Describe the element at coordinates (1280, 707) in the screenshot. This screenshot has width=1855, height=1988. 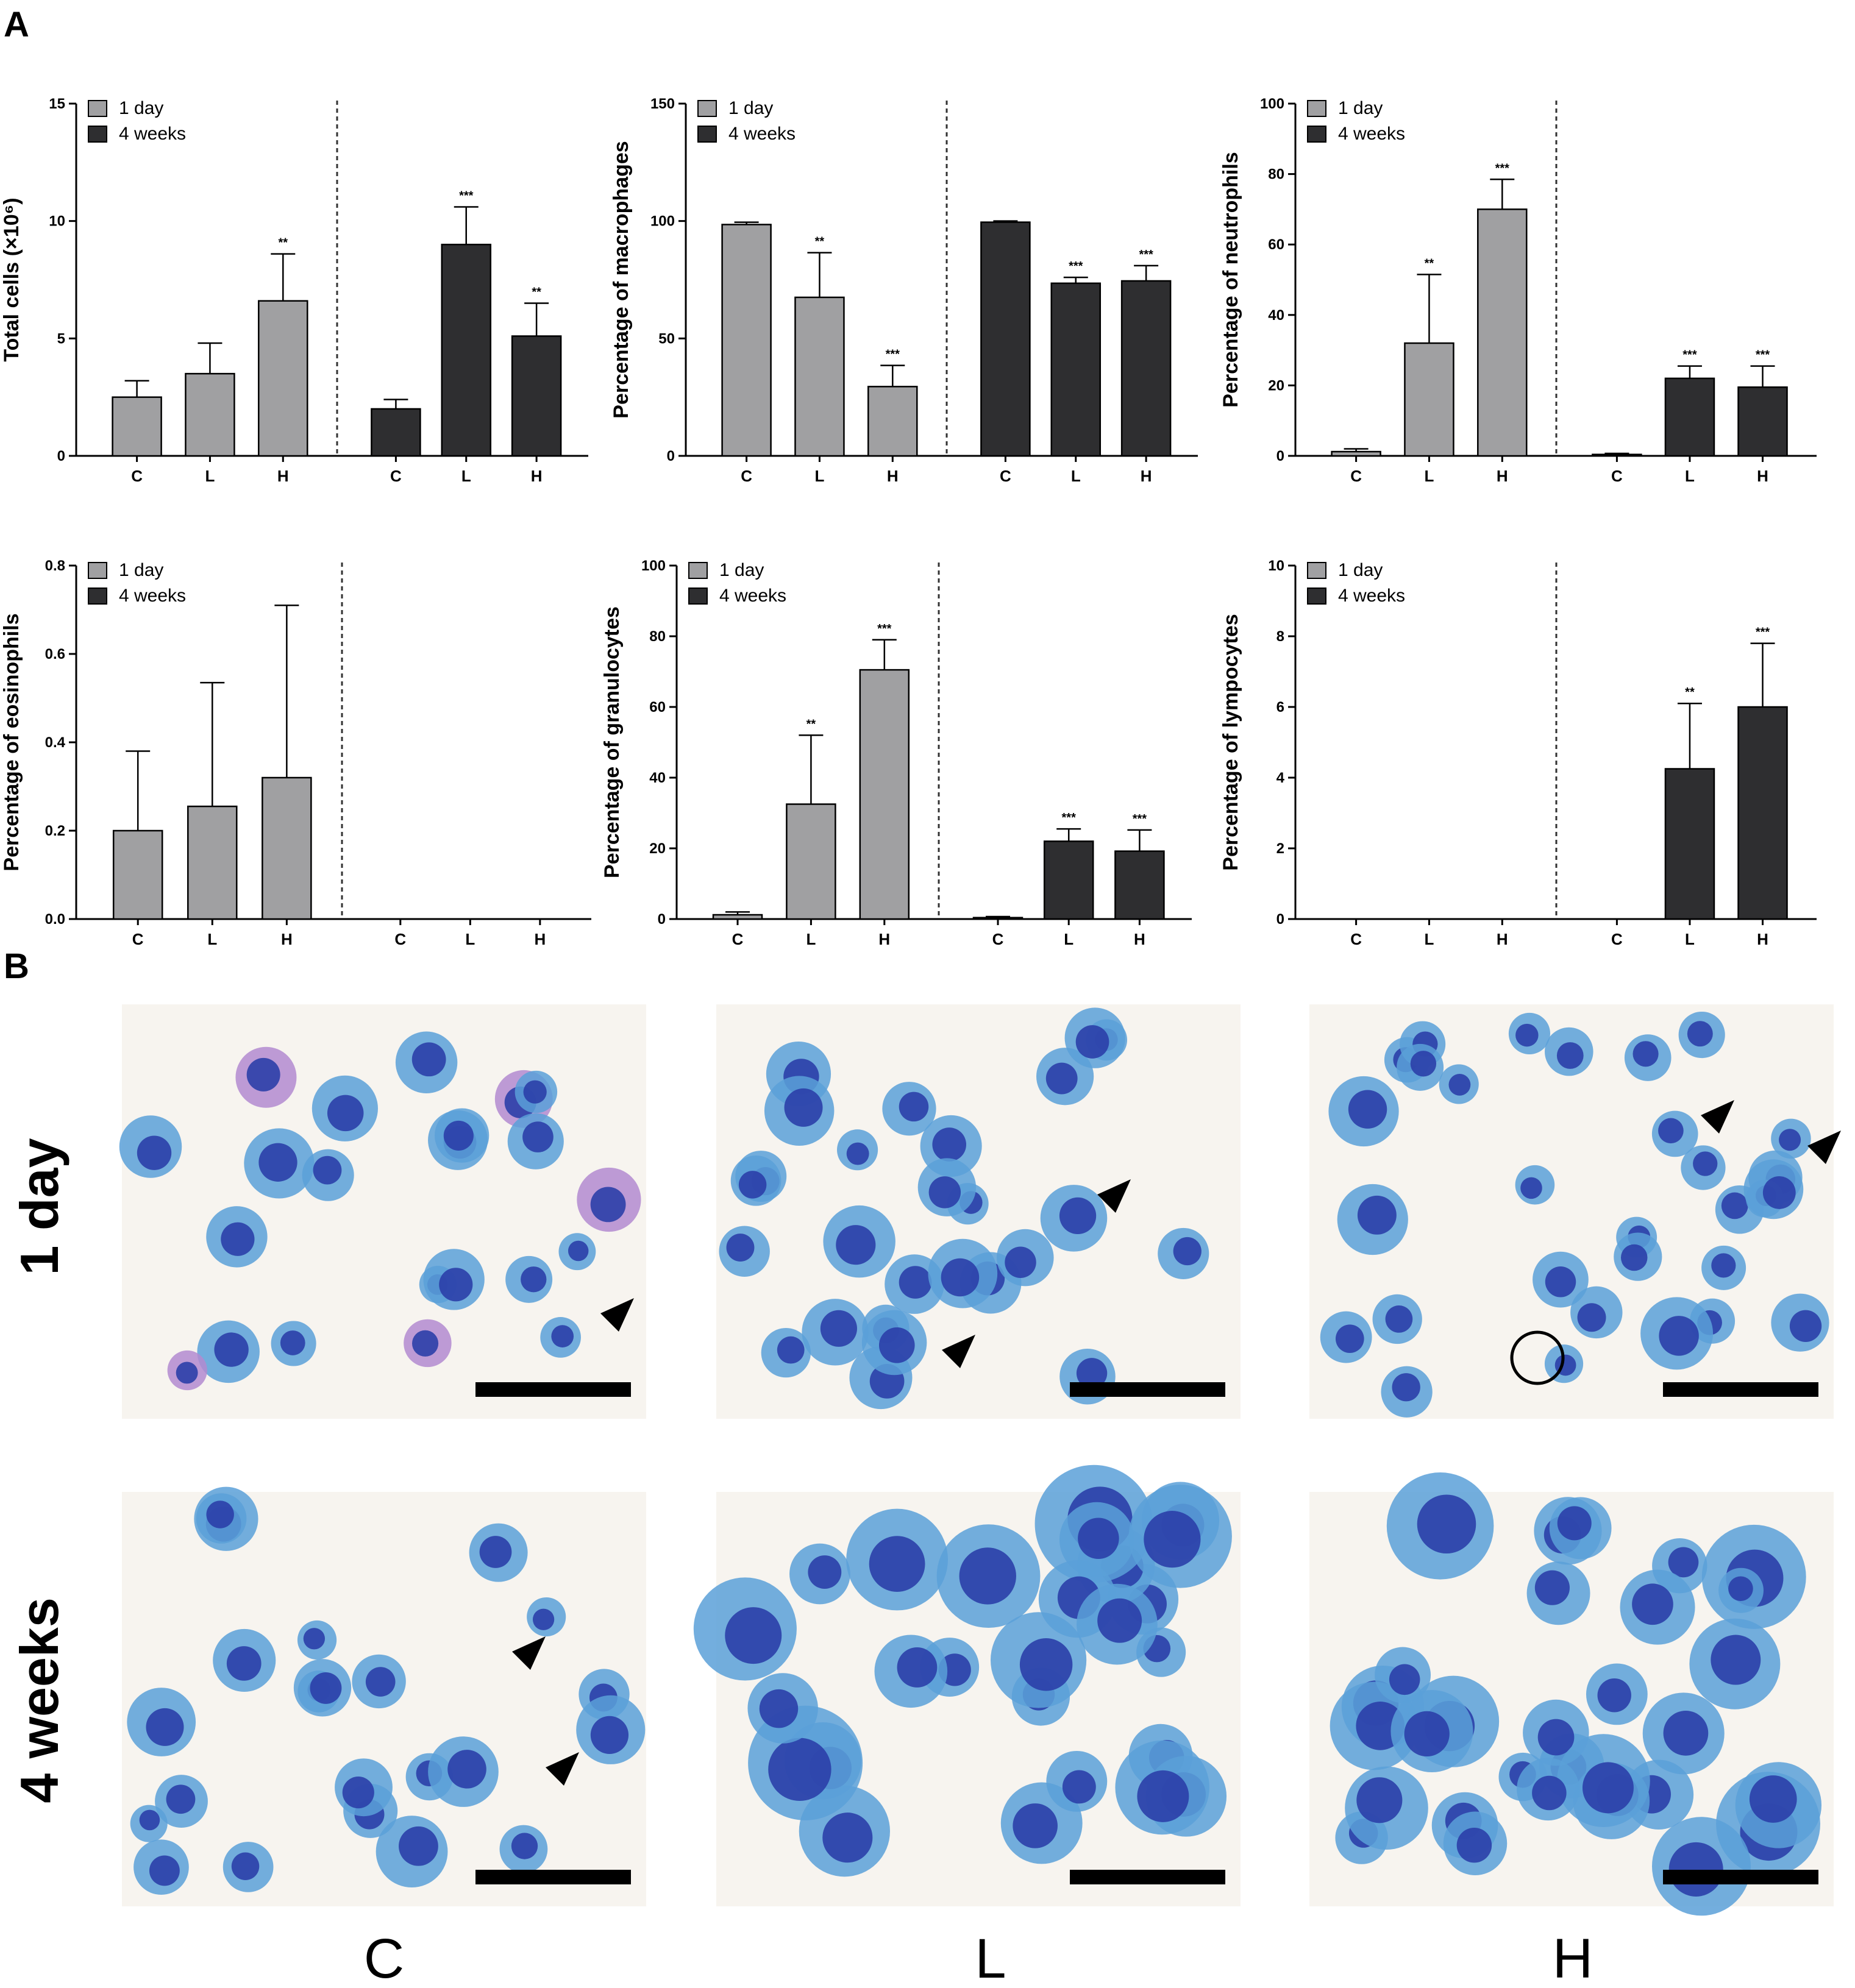
I see `y-tick-label: 6` at that location.